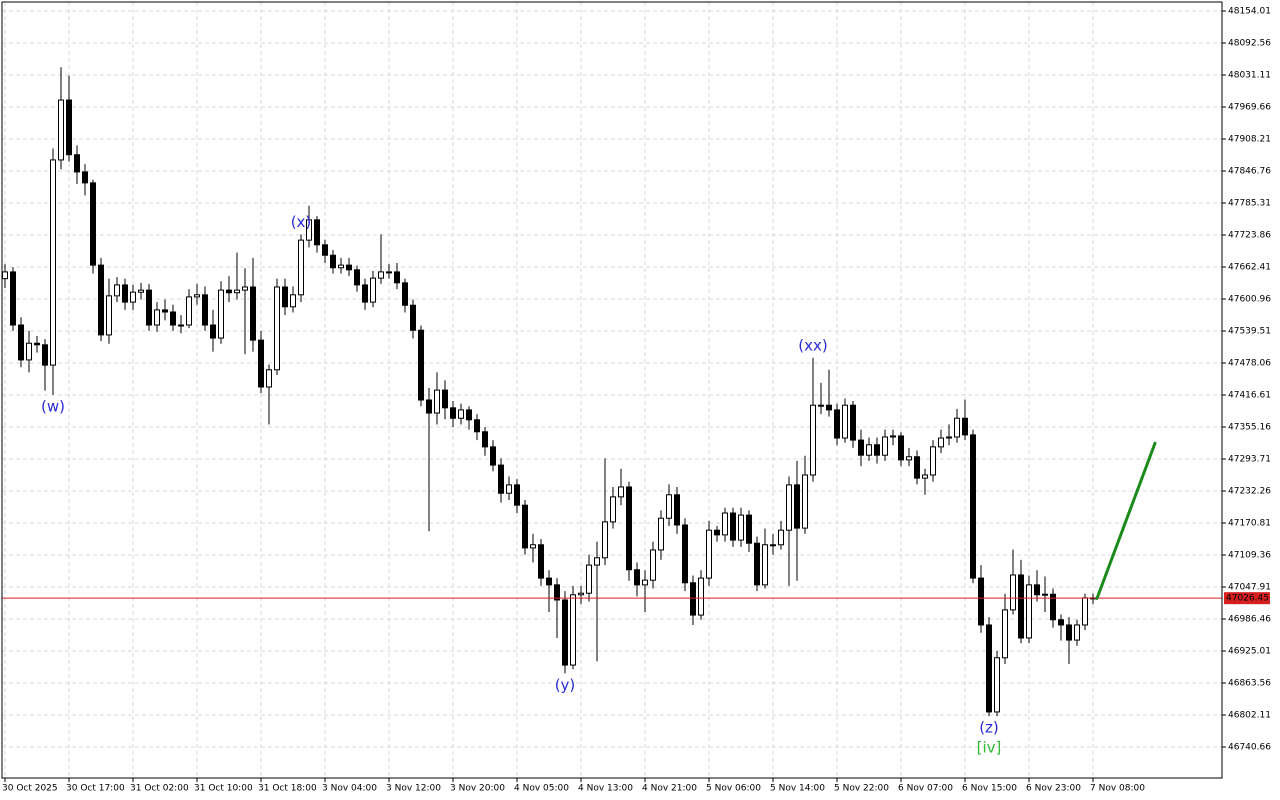  What do you see at coordinates (1126, 520) in the screenshot?
I see `forecast-line` at bounding box center [1126, 520].